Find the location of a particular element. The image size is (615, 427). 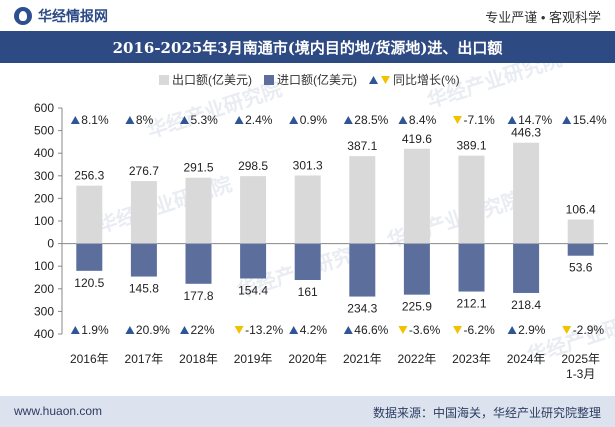

import-value-label: 53.6 is located at coordinates (581, 268).